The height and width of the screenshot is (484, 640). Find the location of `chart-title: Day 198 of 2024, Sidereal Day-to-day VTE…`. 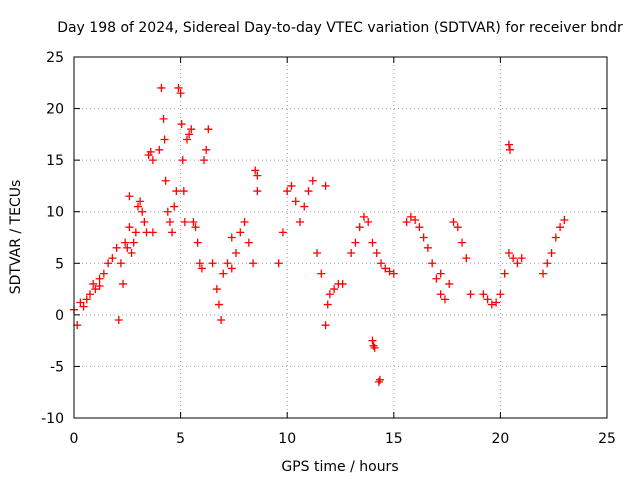

chart-title: Day 198 of 2024, Sidereal Day-to-day VTE… is located at coordinates (340, 28).